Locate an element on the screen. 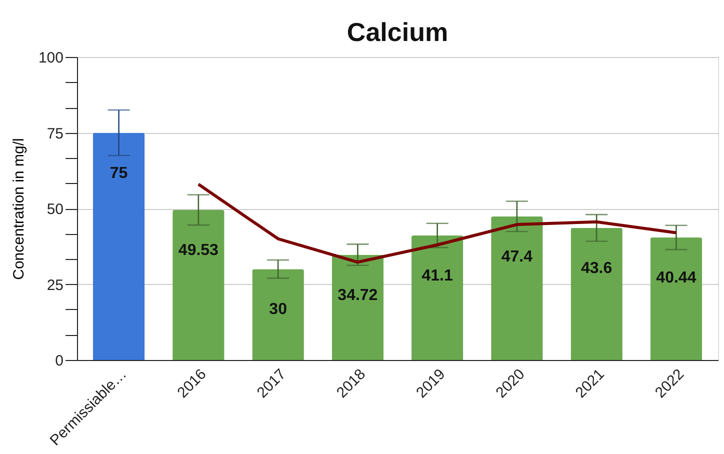 Image resolution: width=724 pixels, height=454 pixels. data-label: 43.6 is located at coordinates (596, 268).